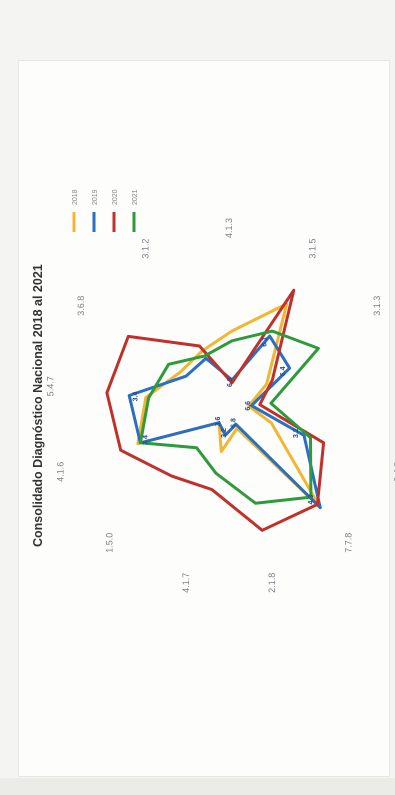  I want to click on data-labels: 6.36.16.46.63.24.36.83.23.63.43.4, so click(223, 421).